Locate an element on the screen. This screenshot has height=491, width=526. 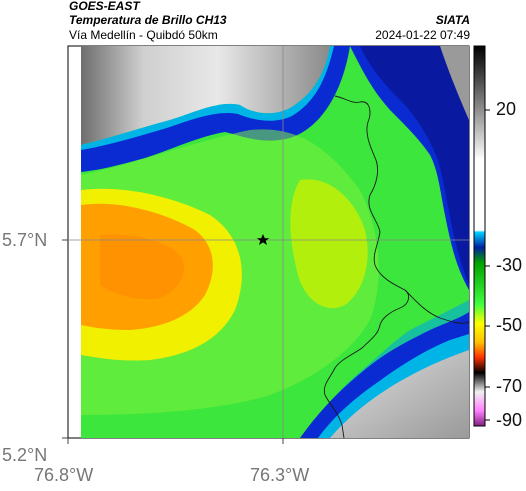
route-subtitle: Vía Medellín - Quibdó 50km is located at coordinates (143, 35).